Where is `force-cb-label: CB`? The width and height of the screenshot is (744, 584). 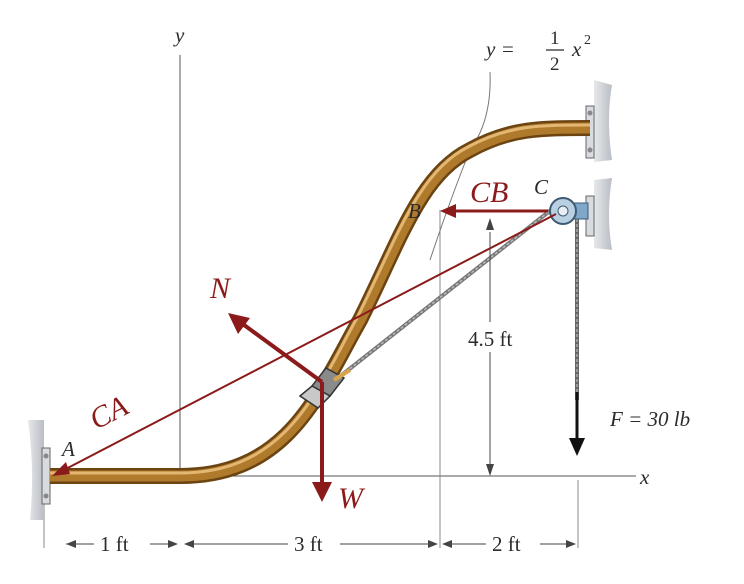 force-cb-label: CB is located at coordinates (489, 192).